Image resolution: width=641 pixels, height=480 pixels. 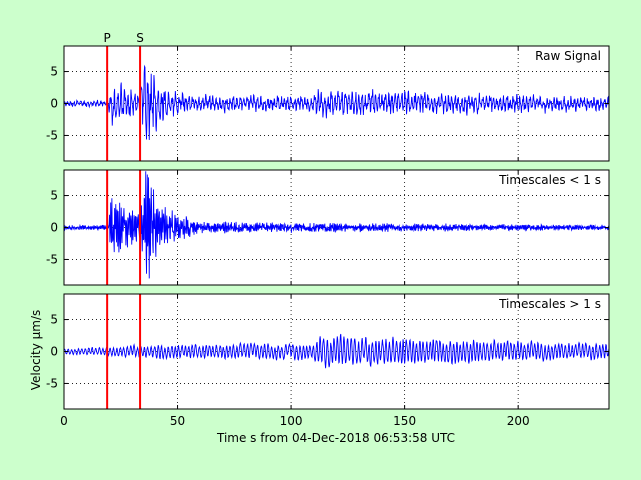 What do you see at coordinates (291, 421) in the screenshot?
I see `x-tick-label: 100` at bounding box center [291, 421].